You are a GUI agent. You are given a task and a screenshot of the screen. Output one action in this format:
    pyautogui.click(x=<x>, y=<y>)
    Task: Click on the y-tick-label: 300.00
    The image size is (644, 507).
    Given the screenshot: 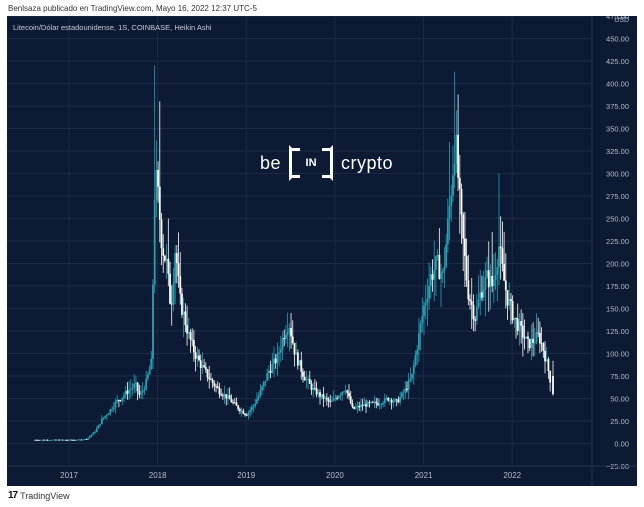 What is the action you would take?
    pyautogui.click(x=617, y=174)
    